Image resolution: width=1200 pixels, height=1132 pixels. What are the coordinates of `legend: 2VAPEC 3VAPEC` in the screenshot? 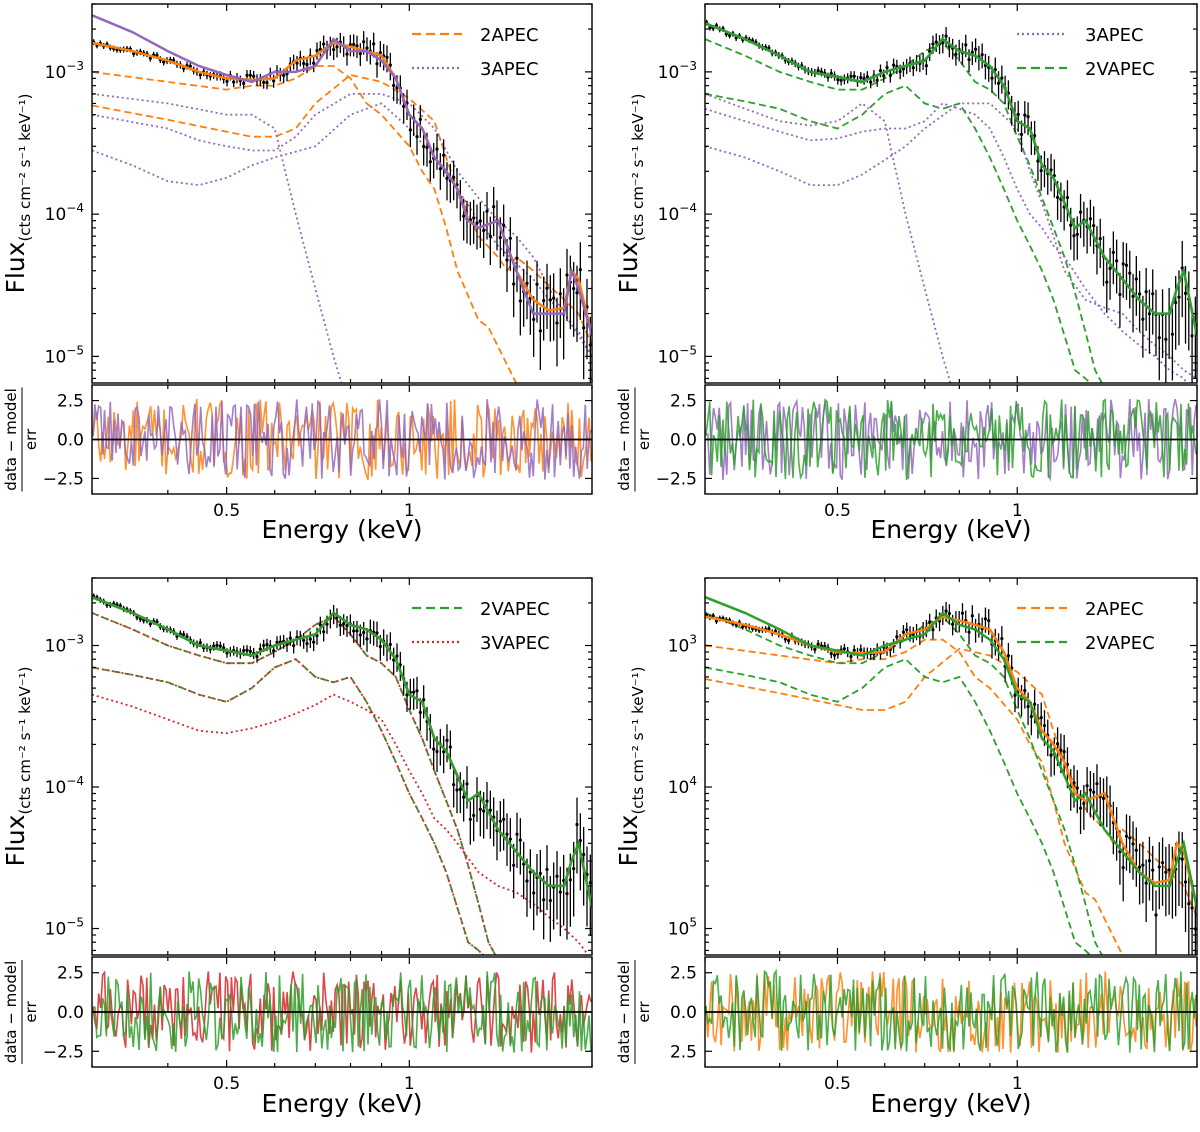 It's located at (481, 626).